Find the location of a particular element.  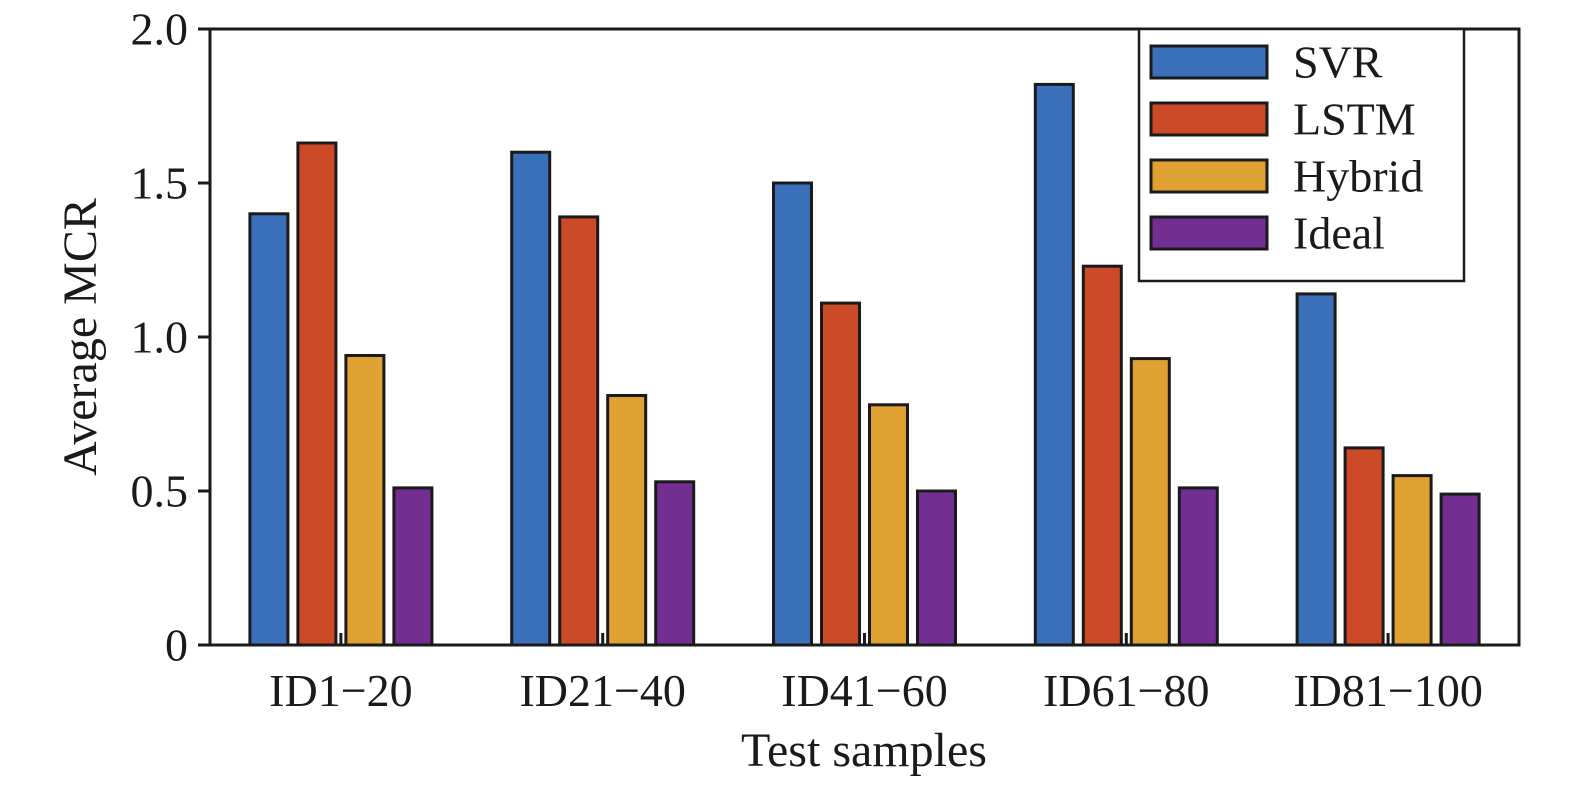

legend: SVR LSTM Hybrid Ideal is located at coordinates (1301, 155).